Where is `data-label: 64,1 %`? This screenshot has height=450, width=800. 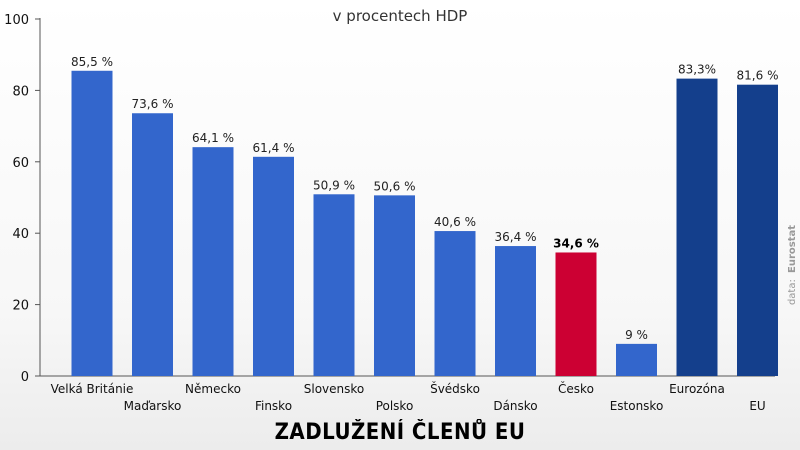 data-label: 64,1 % is located at coordinates (213, 138).